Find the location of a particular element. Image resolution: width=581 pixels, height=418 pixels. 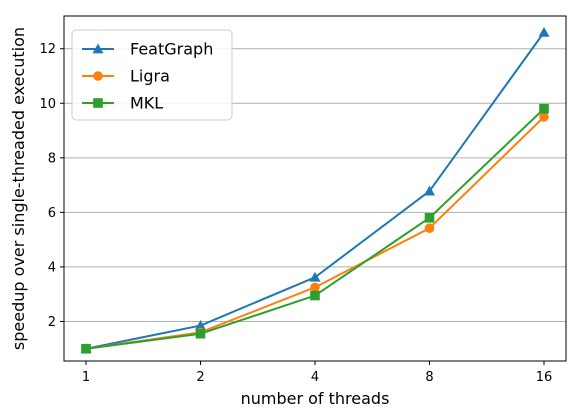

y-tick-label: 4 is located at coordinates (52, 267).